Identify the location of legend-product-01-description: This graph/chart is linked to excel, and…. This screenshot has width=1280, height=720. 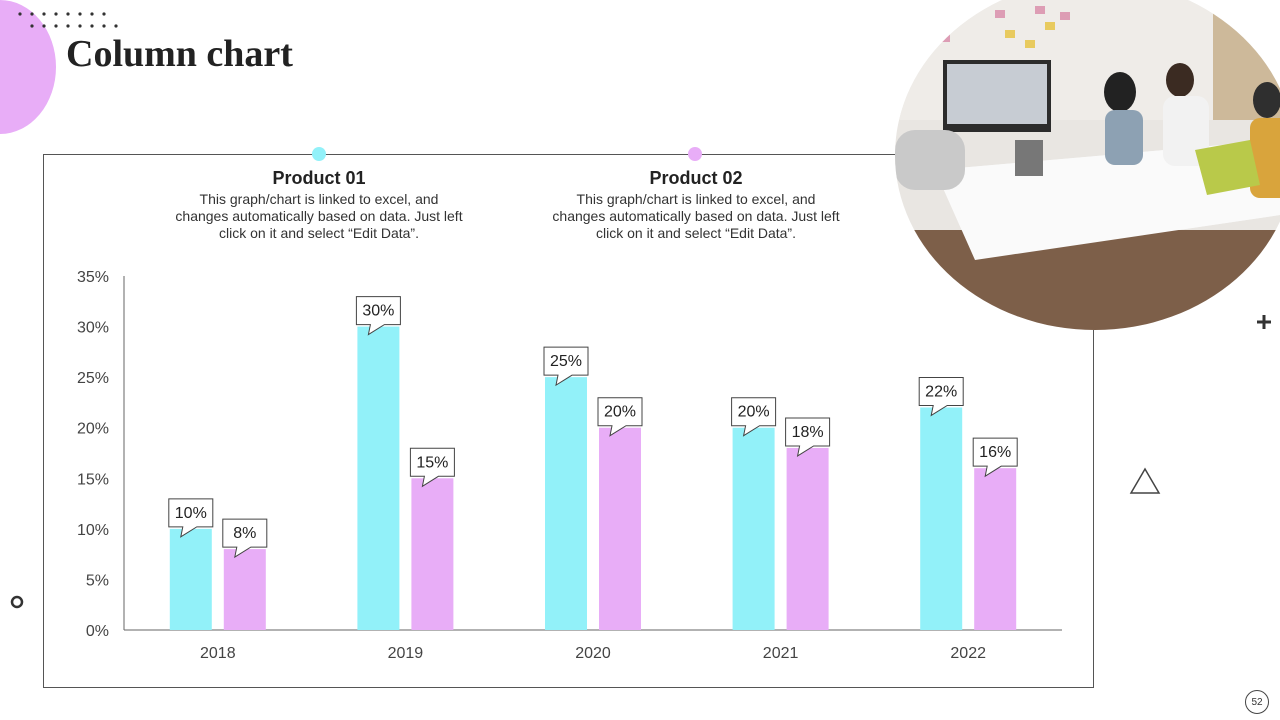
(319, 216).